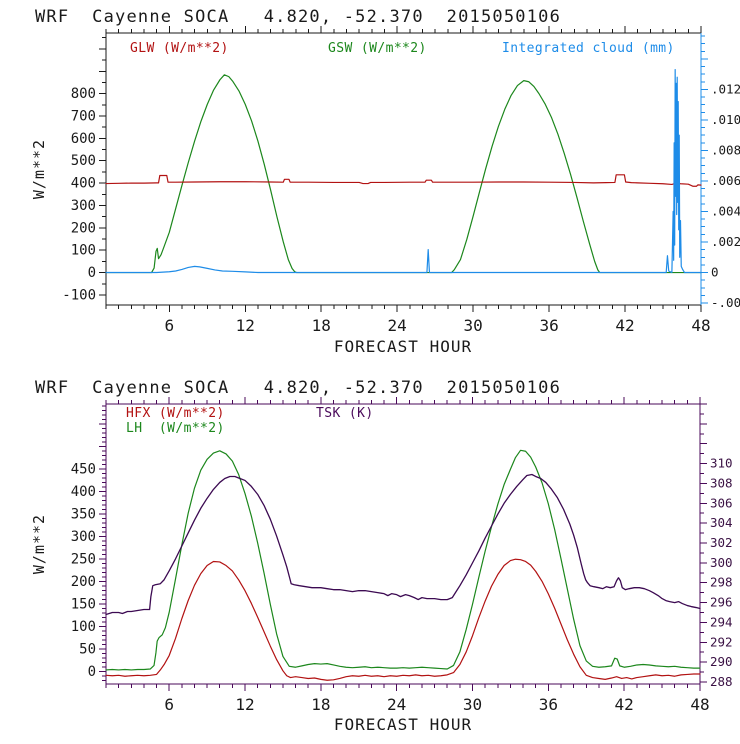  What do you see at coordinates (721, 522) in the screenshot?
I see `right-tick-label: 304` at bounding box center [721, 522].